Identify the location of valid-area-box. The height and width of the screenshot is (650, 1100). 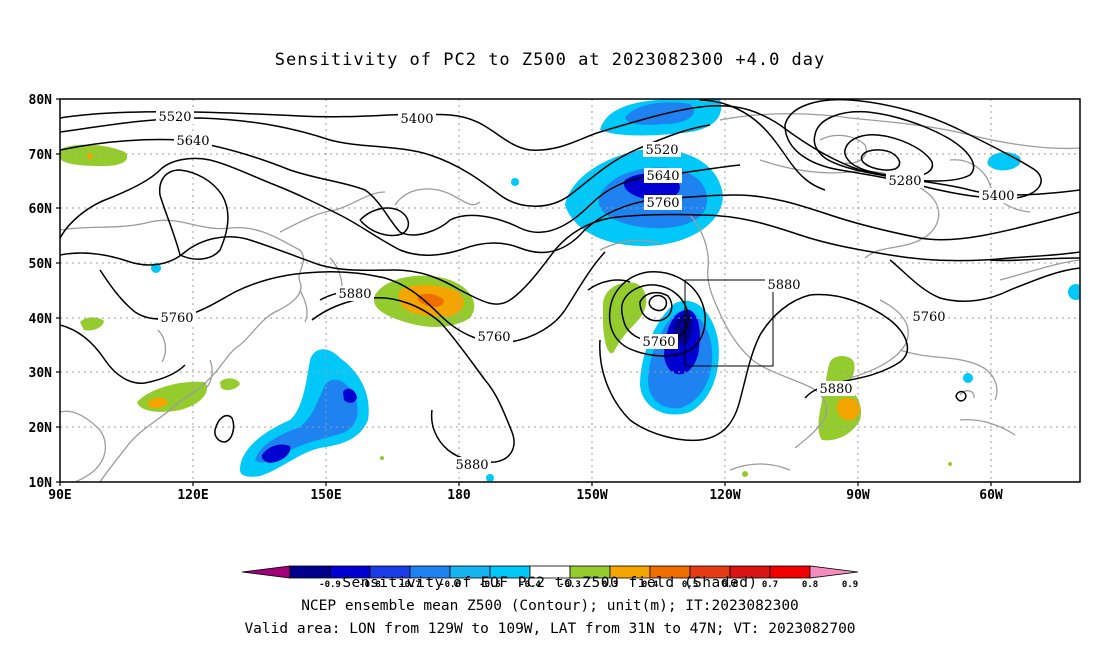
(729, 323).